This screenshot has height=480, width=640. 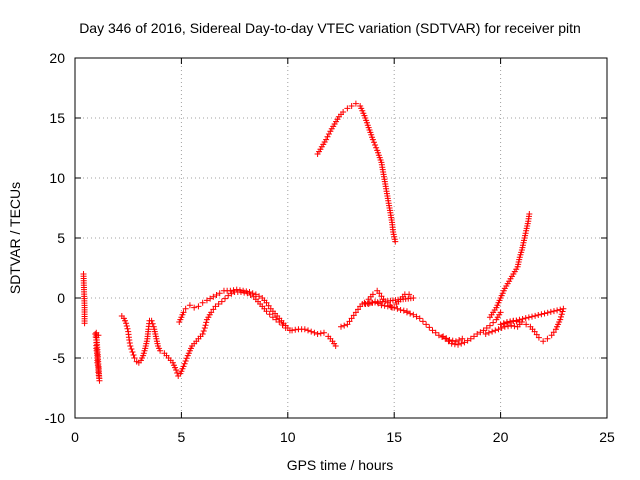 I want to click on series-track-6h-10h-lower, so click(x=246, y=313).